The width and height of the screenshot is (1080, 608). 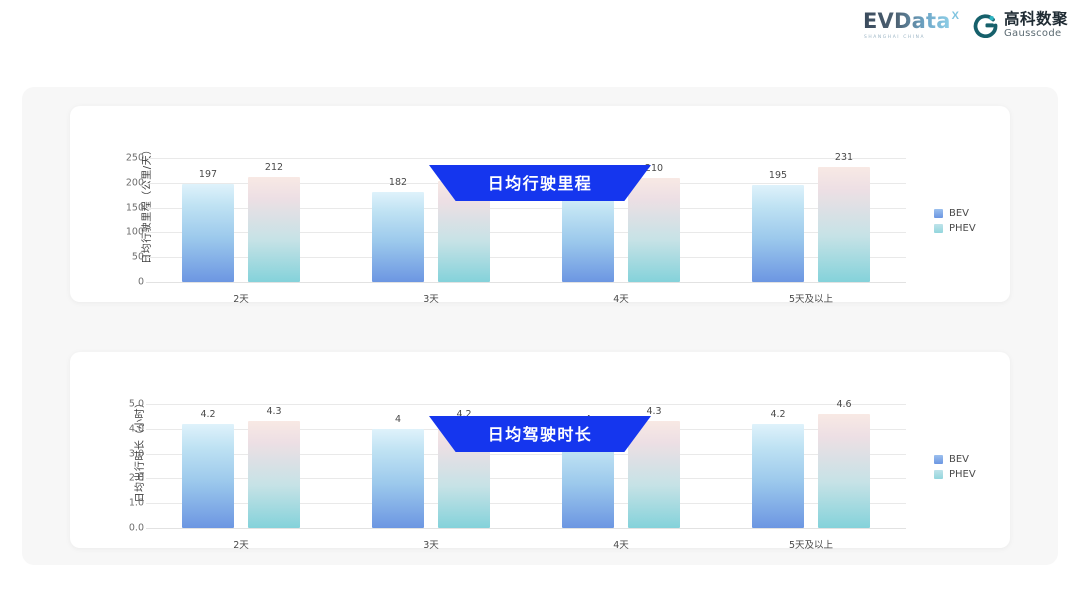 What do you see at coordinates (398, 182) in the screenshot?
I see `bar-value-label: 182` at bounding box center [398, 182].